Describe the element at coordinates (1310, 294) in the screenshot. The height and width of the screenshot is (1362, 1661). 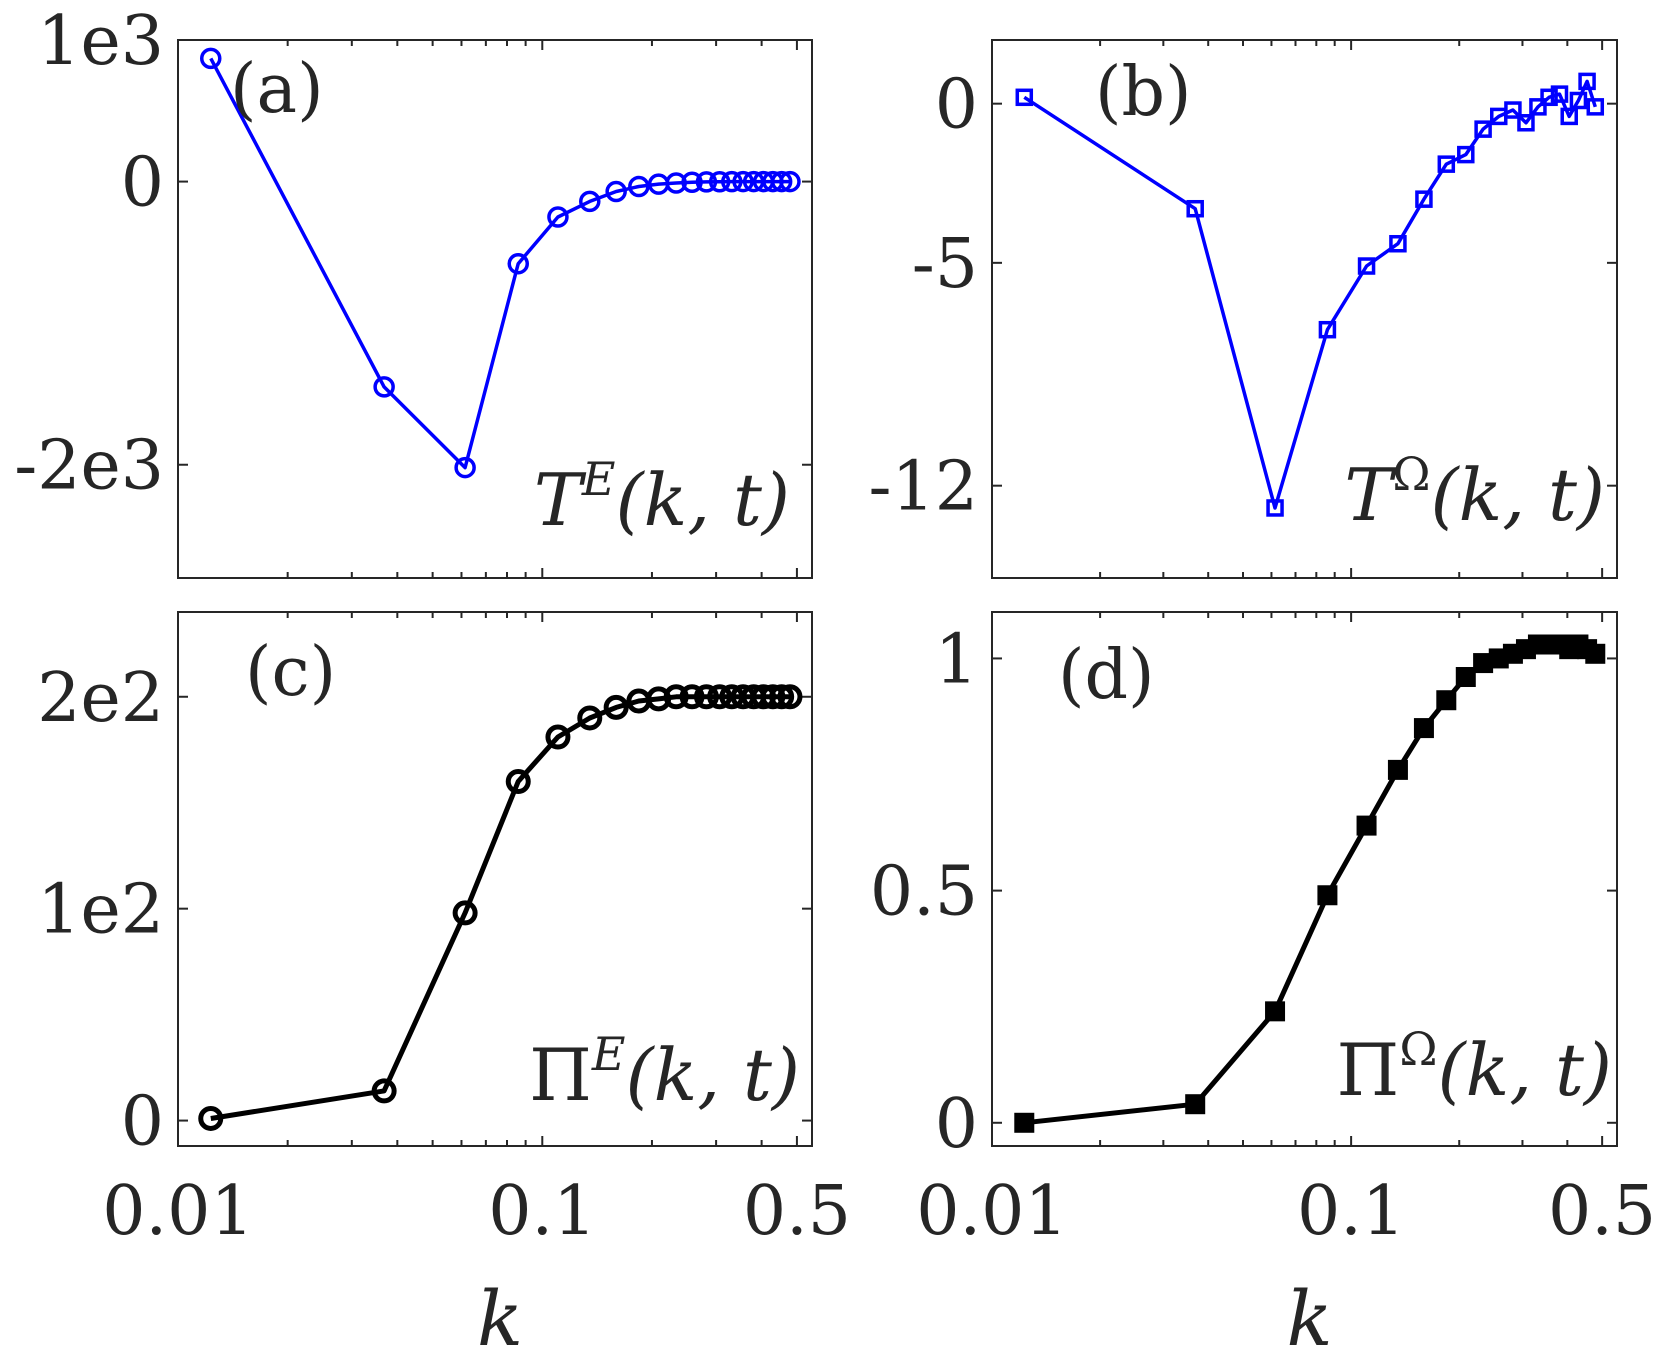
I see `series-line-b` at that location.